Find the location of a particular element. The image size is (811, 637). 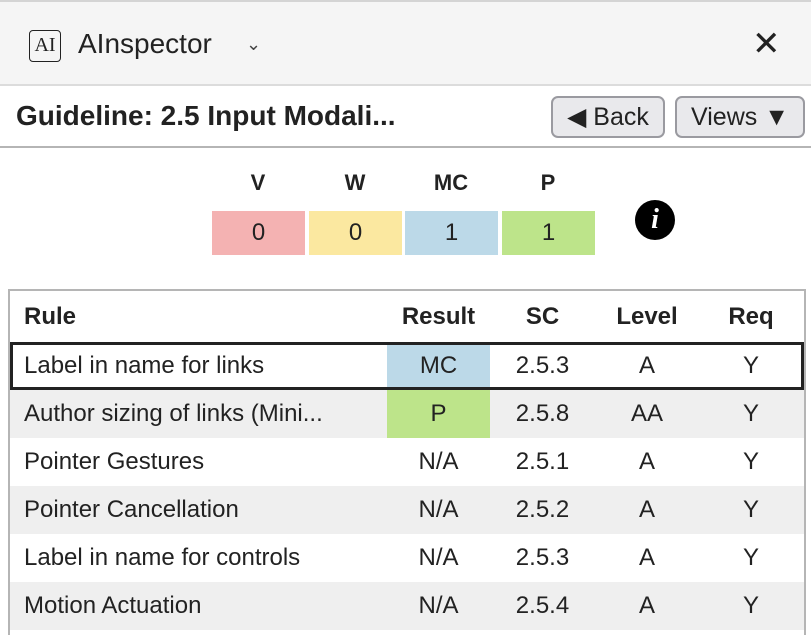

sc-cell: 2.5.8 is located at coordinates (542, 413).